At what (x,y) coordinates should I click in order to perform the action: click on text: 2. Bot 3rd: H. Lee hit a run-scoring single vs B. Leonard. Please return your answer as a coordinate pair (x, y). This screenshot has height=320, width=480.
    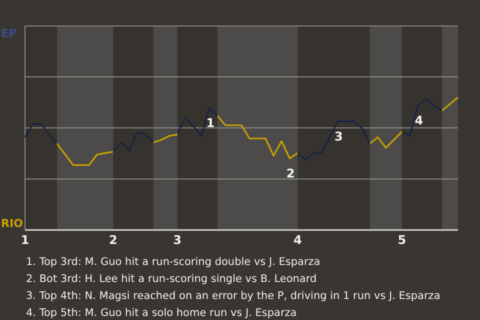
    Looking at the image, I should click on (171, 279).